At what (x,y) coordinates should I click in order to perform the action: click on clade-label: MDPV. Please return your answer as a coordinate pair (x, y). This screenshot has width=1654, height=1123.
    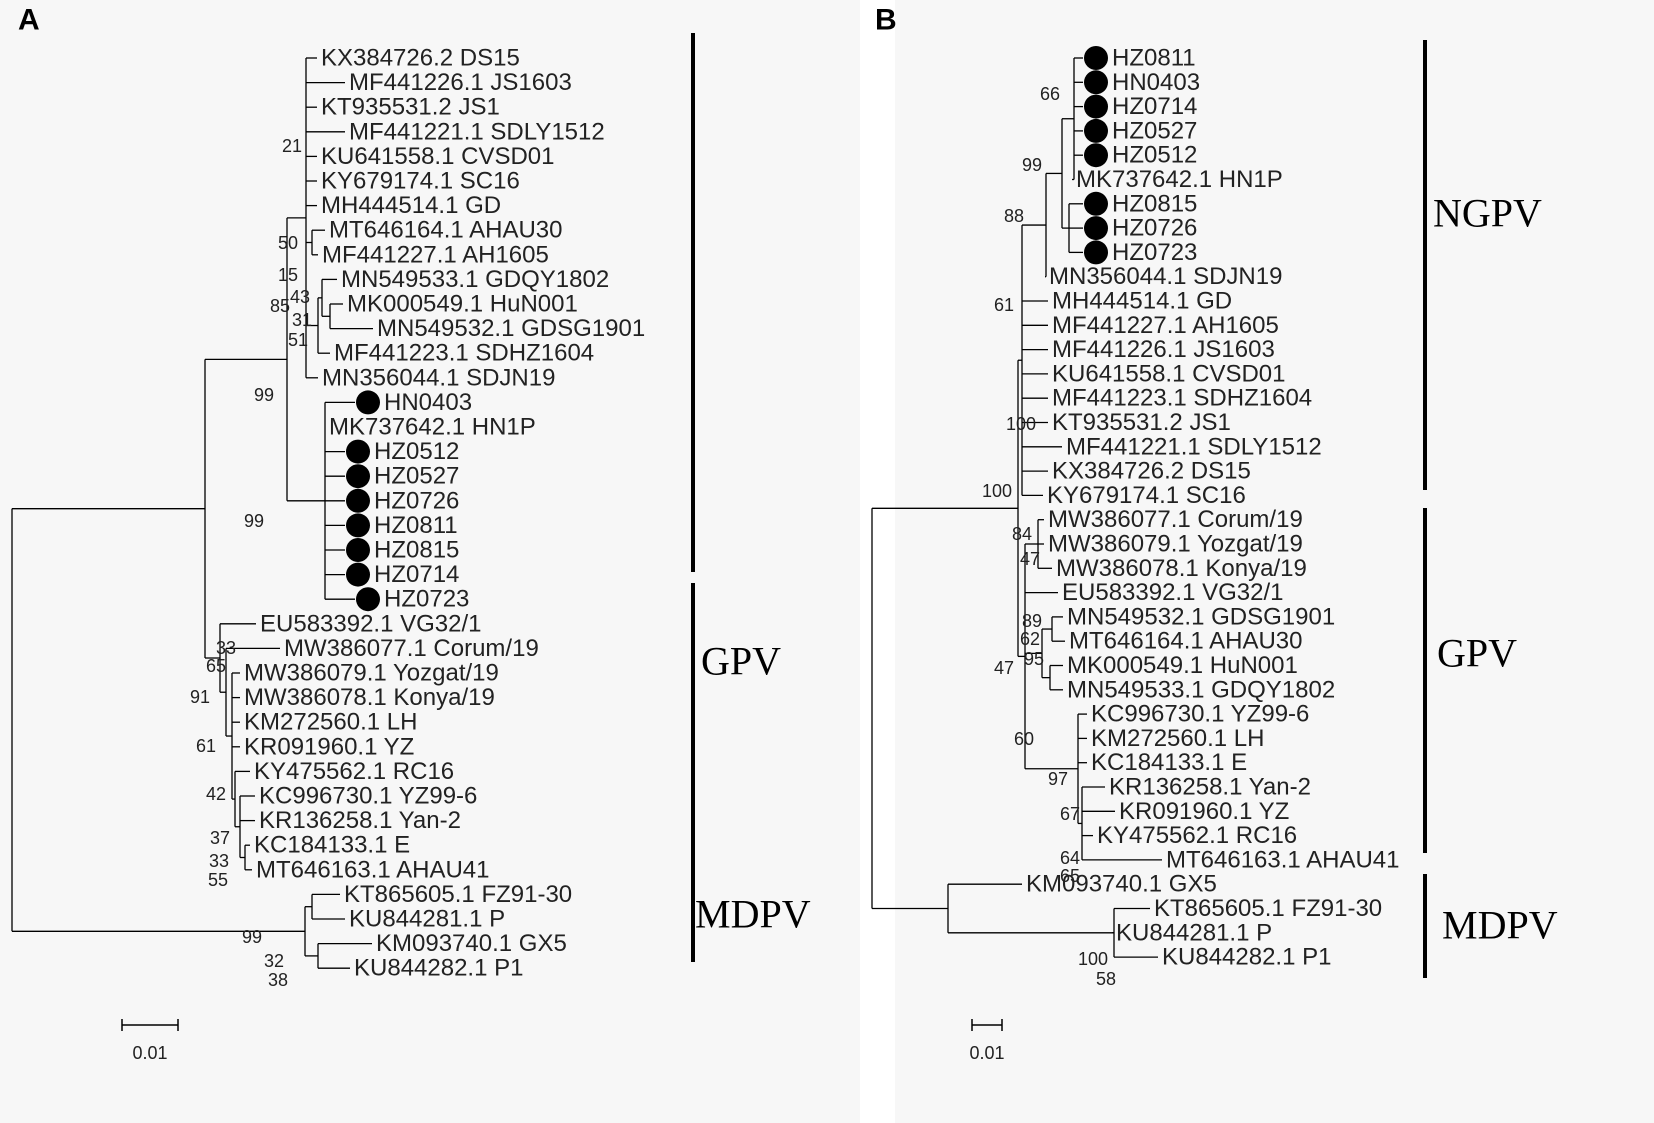
    Looking at the image, I should click on (1500, 925).